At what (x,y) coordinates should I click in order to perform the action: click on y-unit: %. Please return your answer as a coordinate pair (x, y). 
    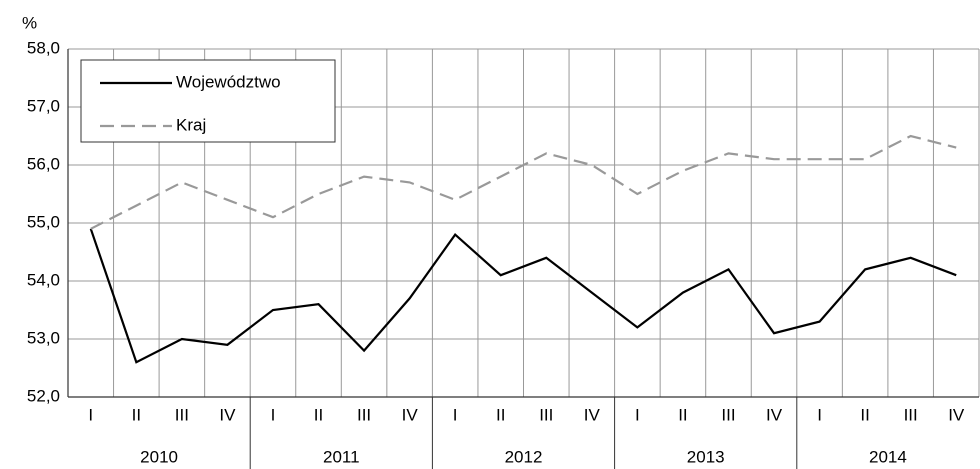
    Looking at the image, I should click on (29, 22).